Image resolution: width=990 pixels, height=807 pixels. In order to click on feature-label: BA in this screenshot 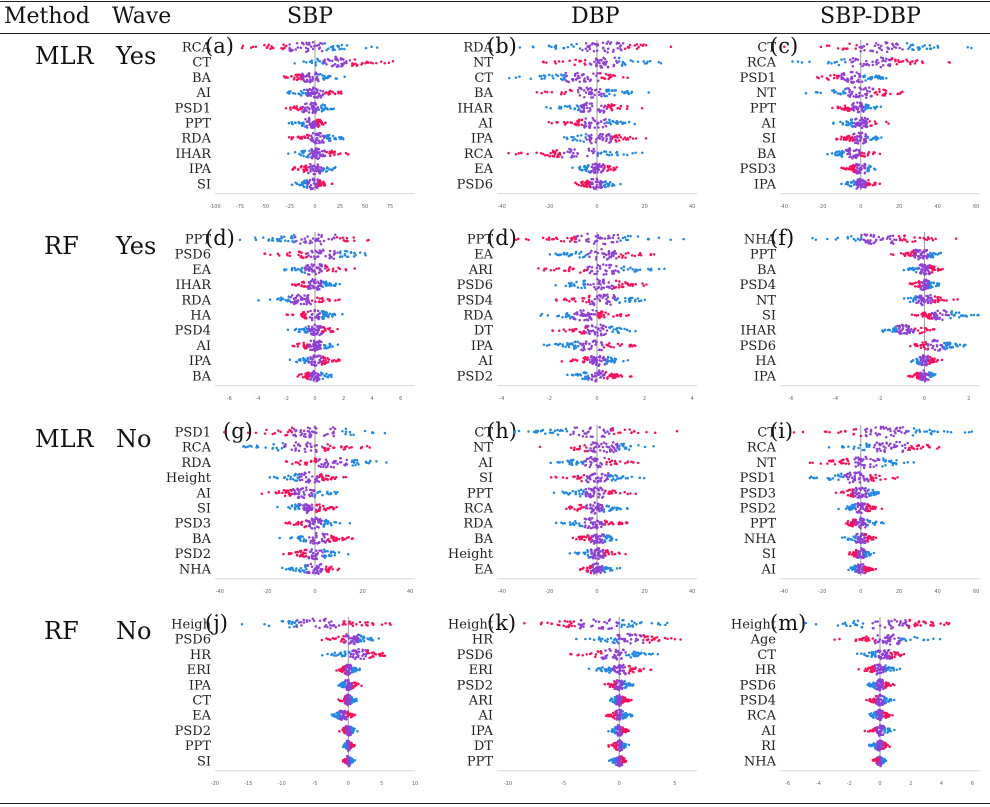, I will do `click(484, 93)`.